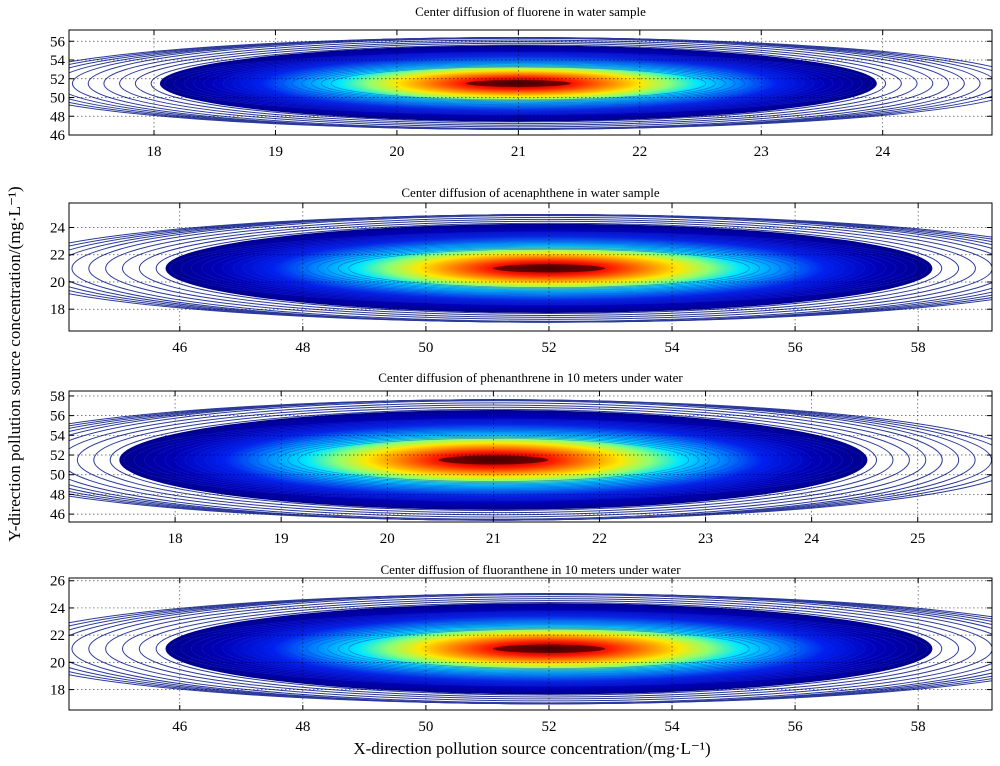  What do you see at coordinates (761, 152) in the screenshot?
I see `x-tick-label: 23` at bounding box center [761, 152].